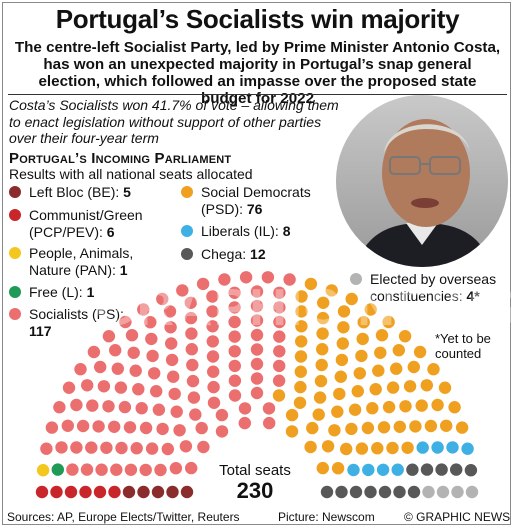 The width and height of the screenshot is (515, 529). Describe the element at coordinates (258, 254) in the screenshot. I see `legend-value: 12` at that location.